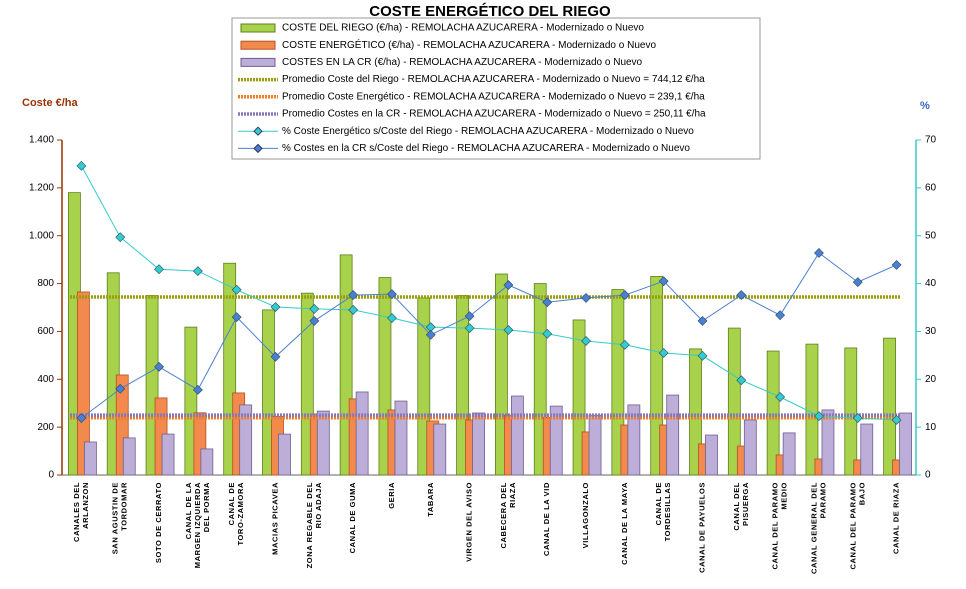 This screenshot has height=589, width=966. Describe the element at coordinates (51, 475) in the screenshot. I see `y-tick-label: 0` at that location.